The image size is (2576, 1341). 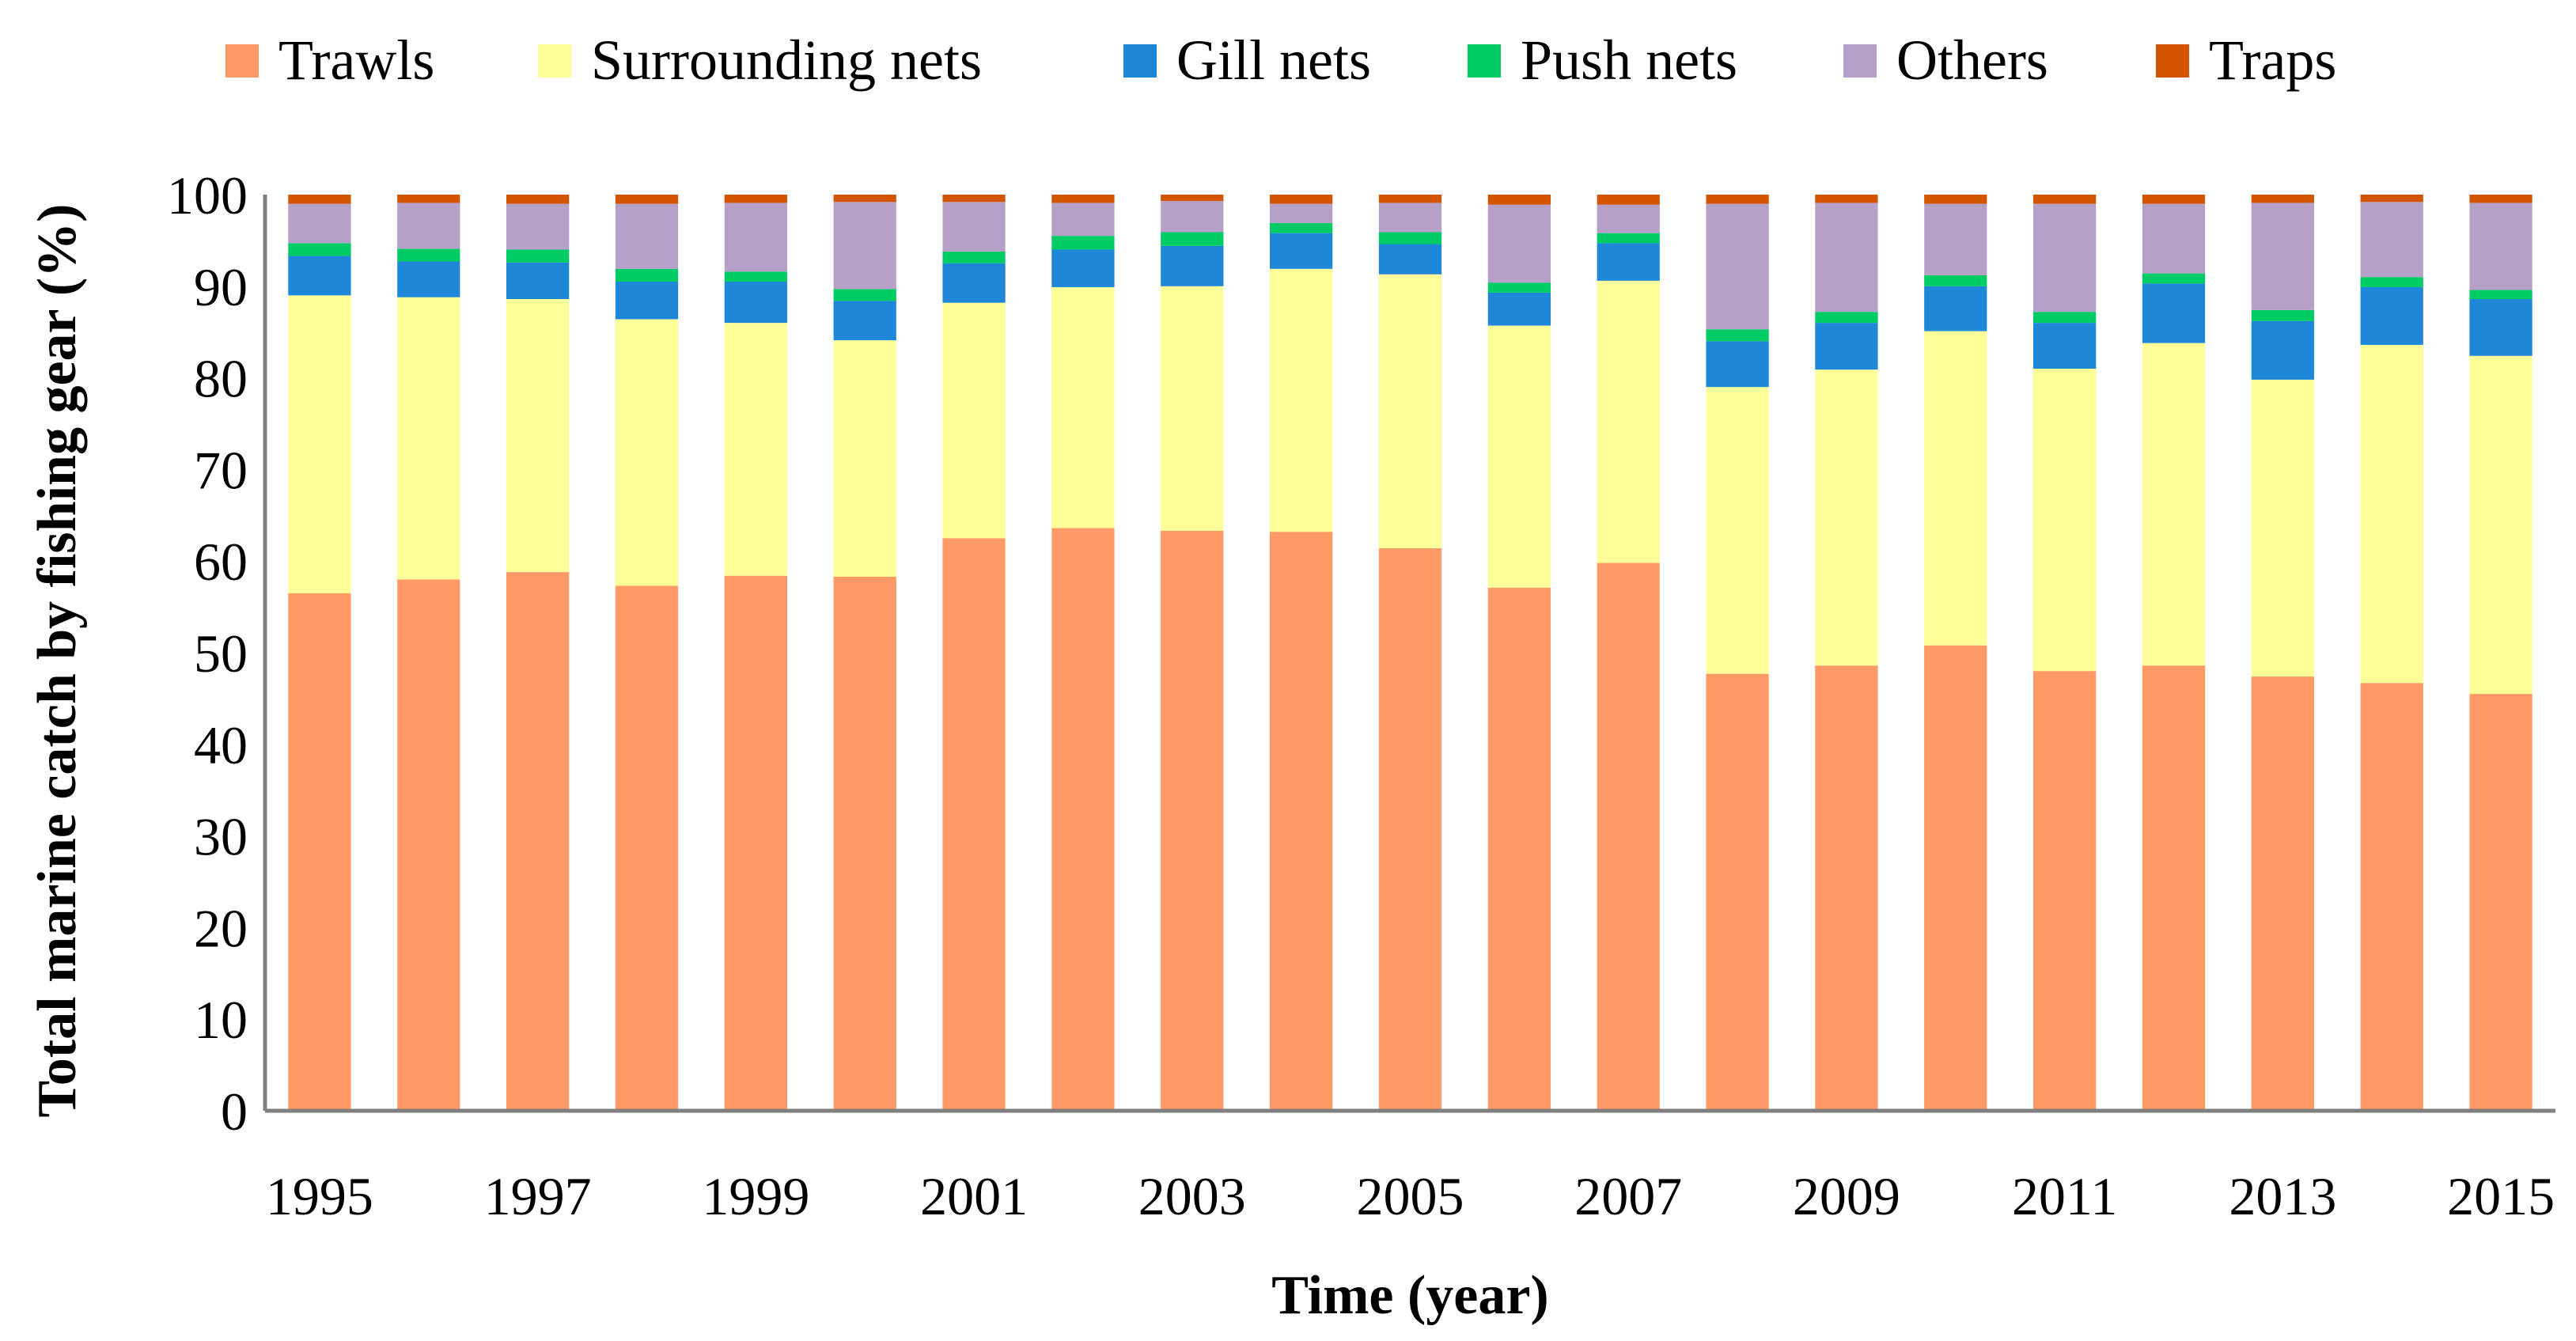 I want to click on bar-segment-gill-nets-2013, so click(x=2282, y=350).